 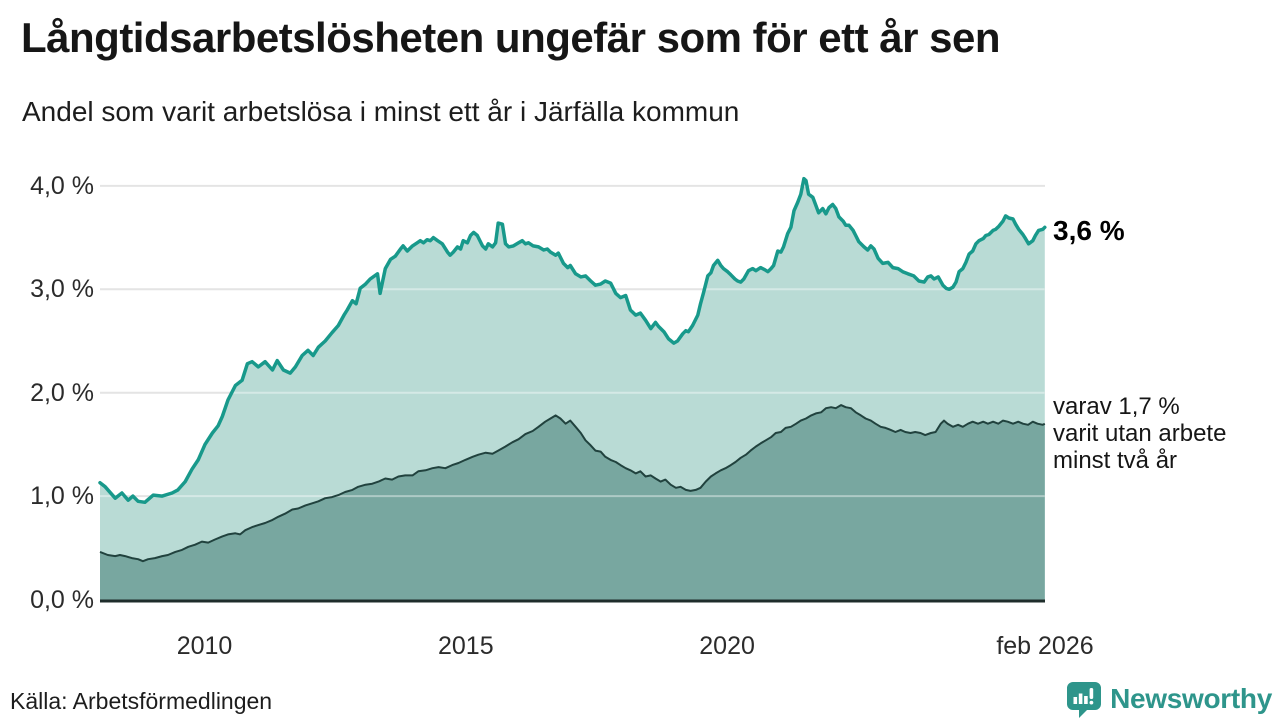 I want to click on newsworthy-bubble-icon, so click(x=1084, y=700).